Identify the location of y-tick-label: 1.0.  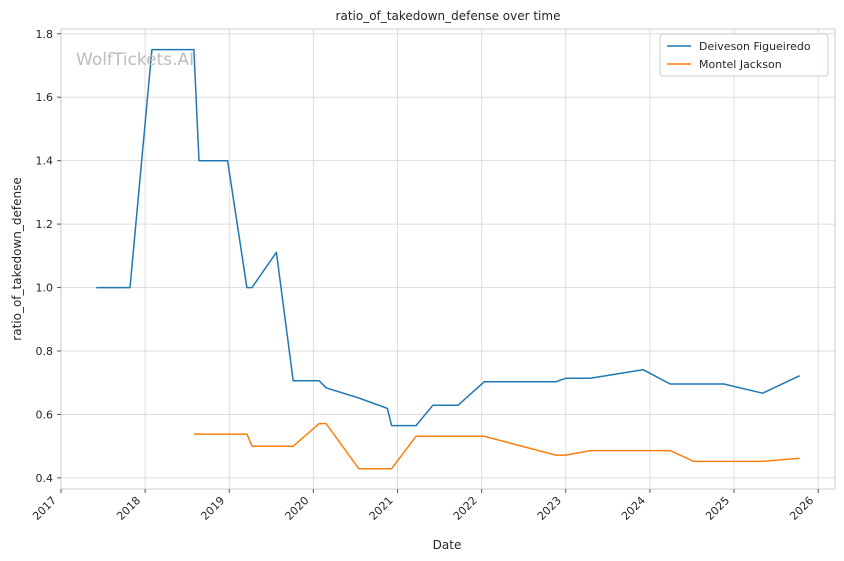
(45, 288).